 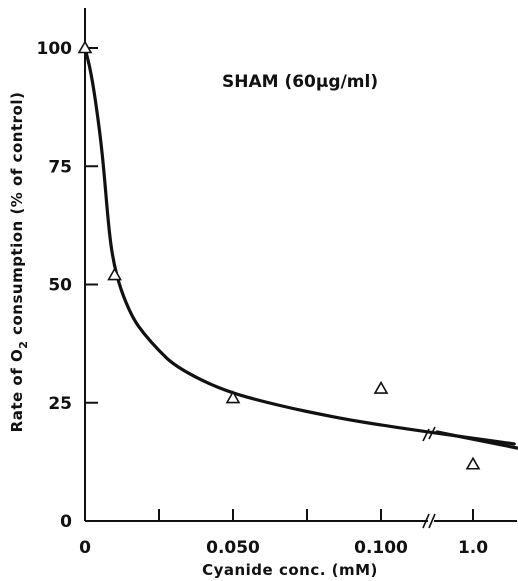 What do you see at coordinates (283, 533) in the screenshot?
I see `x-tick-group: 0 0.050 0.100 1.0` at bounding box center [283, 533].